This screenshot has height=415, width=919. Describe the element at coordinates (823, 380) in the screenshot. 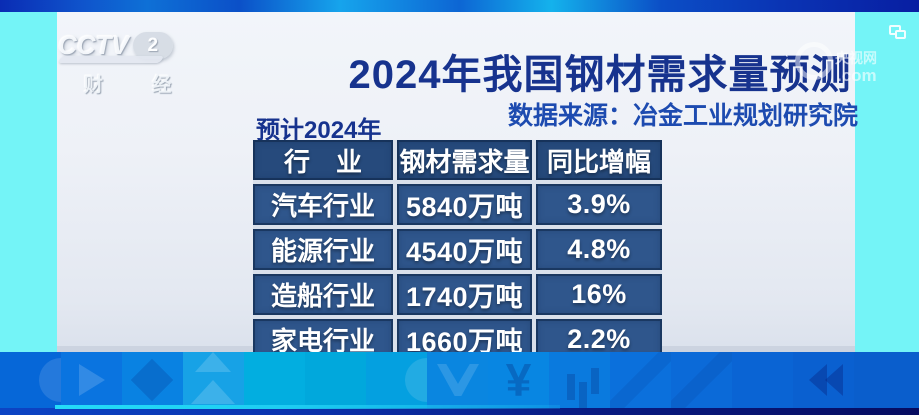

I see `band-tile-chevrons-icon` at that location.